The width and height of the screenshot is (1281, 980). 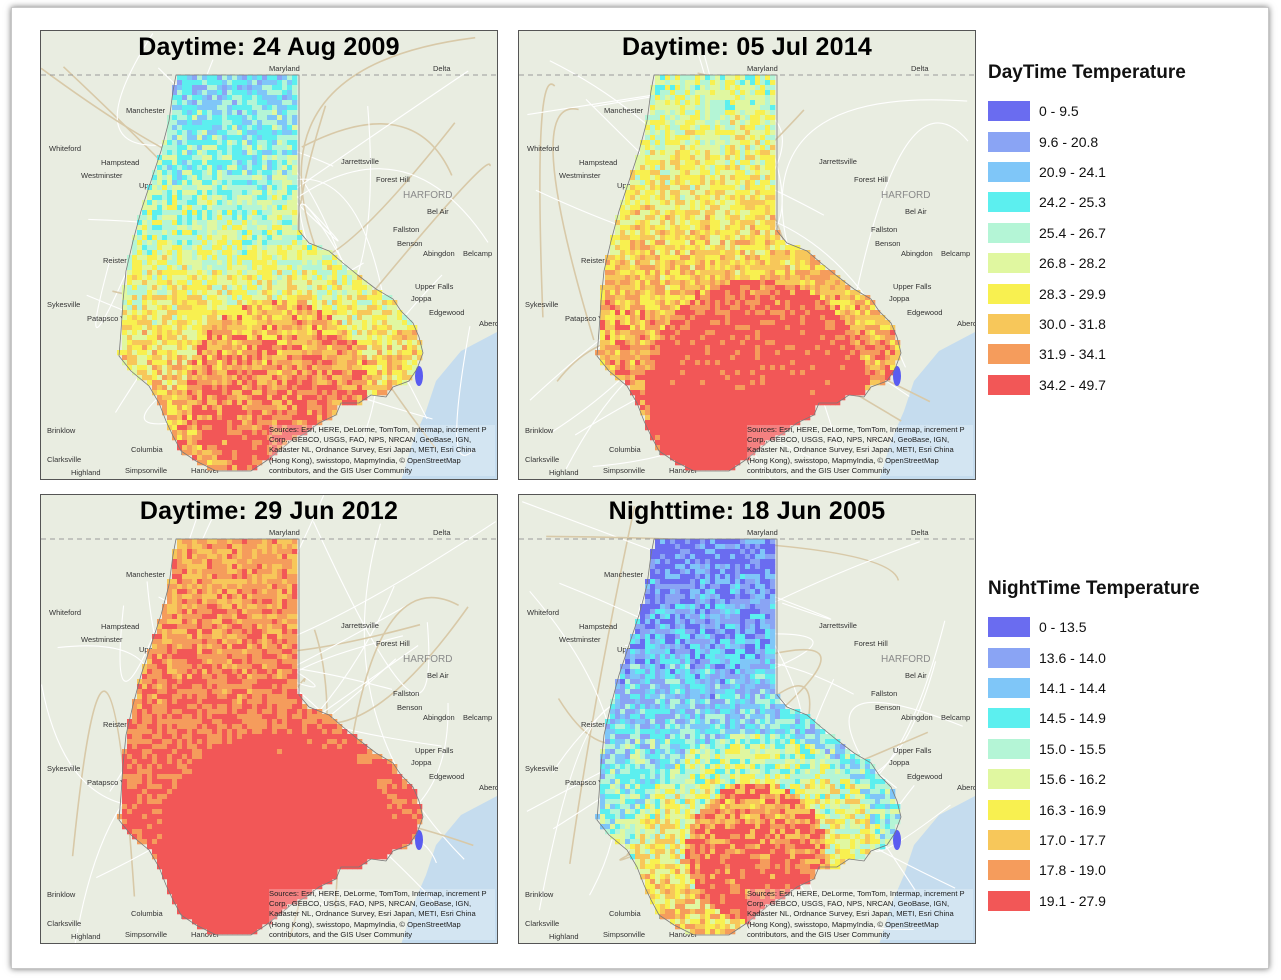 What do you see at coordinates (442, 532) in the screenshot?
I see `place-label: Delta` at bounding box center [442, 532].